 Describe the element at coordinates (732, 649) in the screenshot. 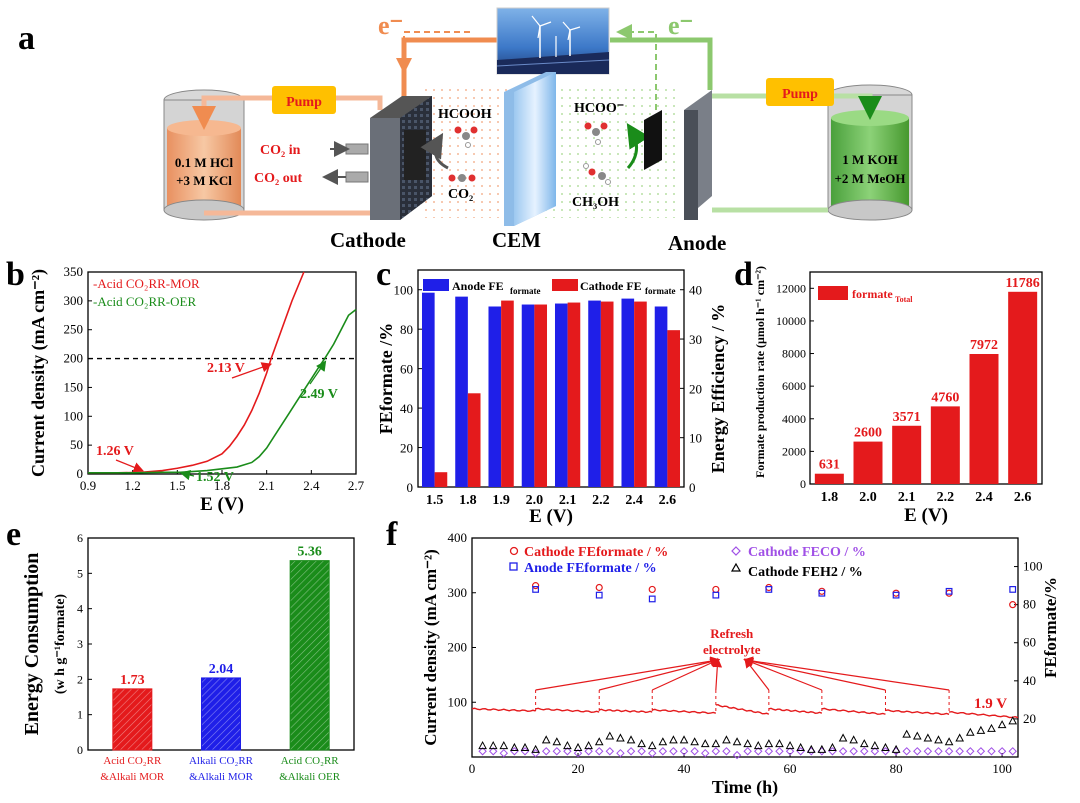

I see `refresh-label-line2: electrolyte` at that location.